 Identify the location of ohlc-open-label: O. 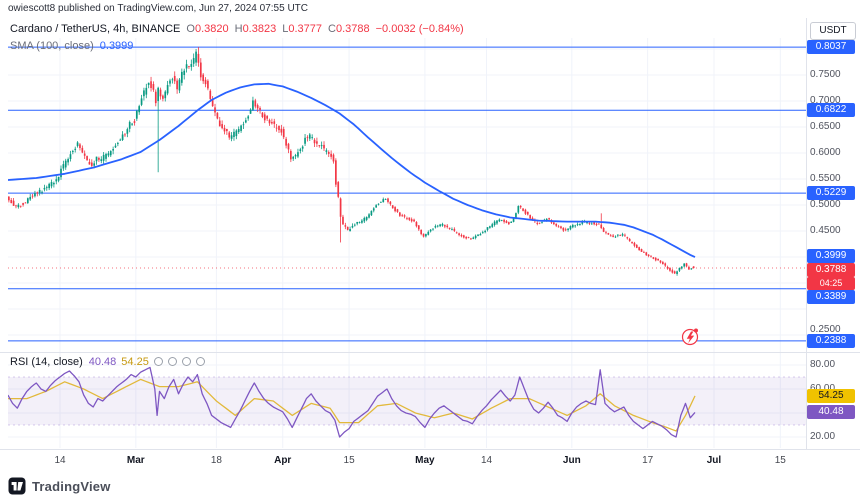
(190, 29).